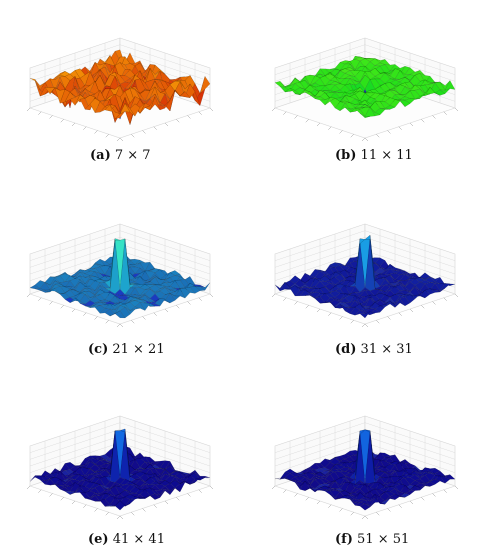 Image resolution: width=487 pixels, height=550 pixels. What do you see at coordinates (386, 155) in the screenshot?
I see `caption-b-size: 11 × 11` at bounding box center [386, 155].